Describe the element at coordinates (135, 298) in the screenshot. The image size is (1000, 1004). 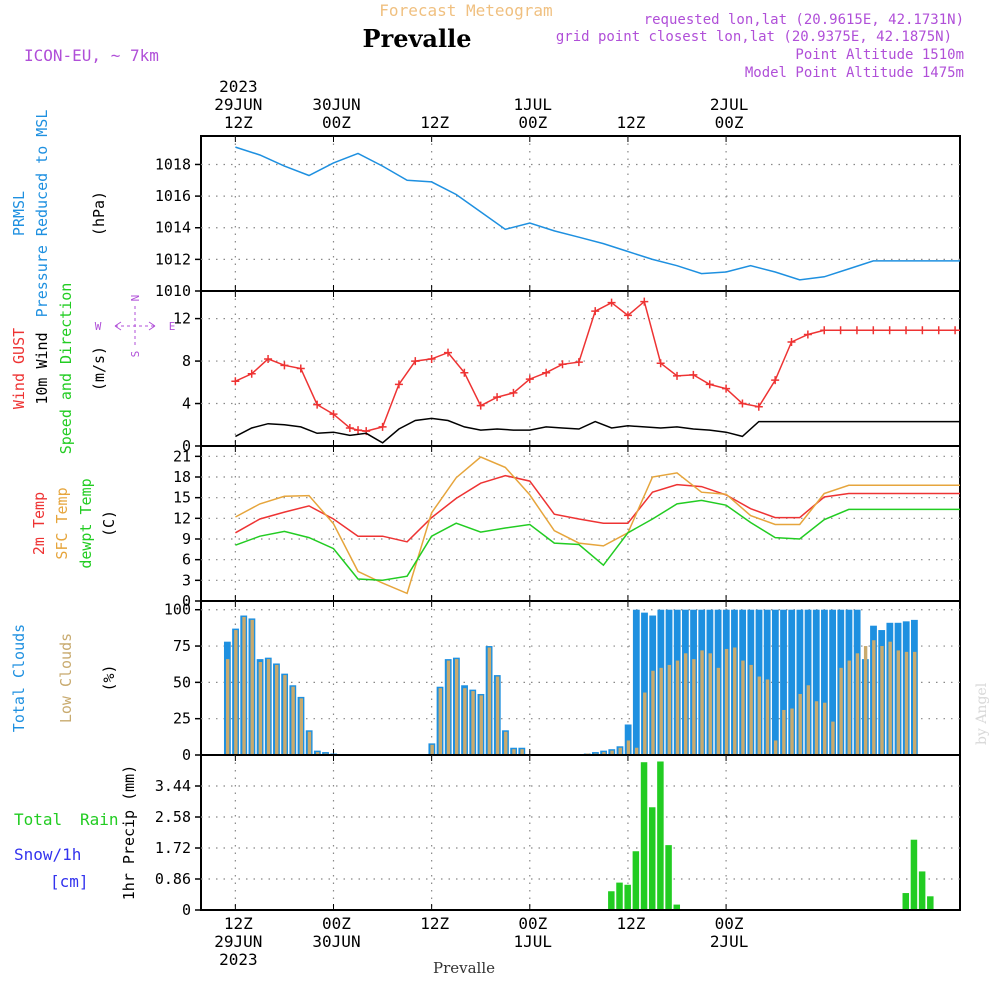
I see `compass-n: N` at that location.